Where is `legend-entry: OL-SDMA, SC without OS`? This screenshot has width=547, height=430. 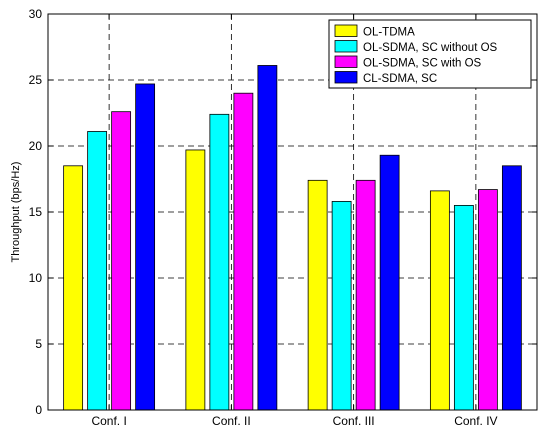 legend-entry: OL-SDMA, SC without OS is located at coordinates (430, 48).